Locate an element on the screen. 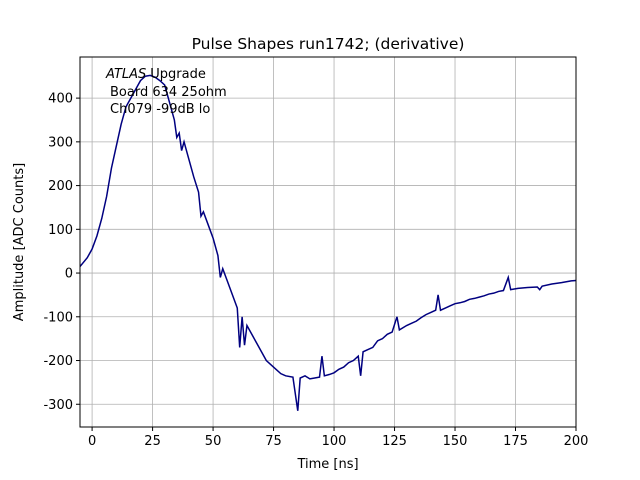  annotation-line: Board 634 25ohm is located at coordinates (168, 92).